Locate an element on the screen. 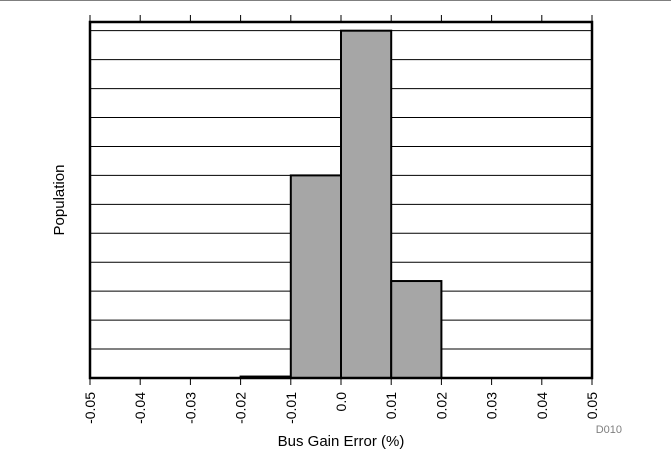 The image size is (671, 455). x-tick-label: 0.05 is located at coordinates (592, 405).